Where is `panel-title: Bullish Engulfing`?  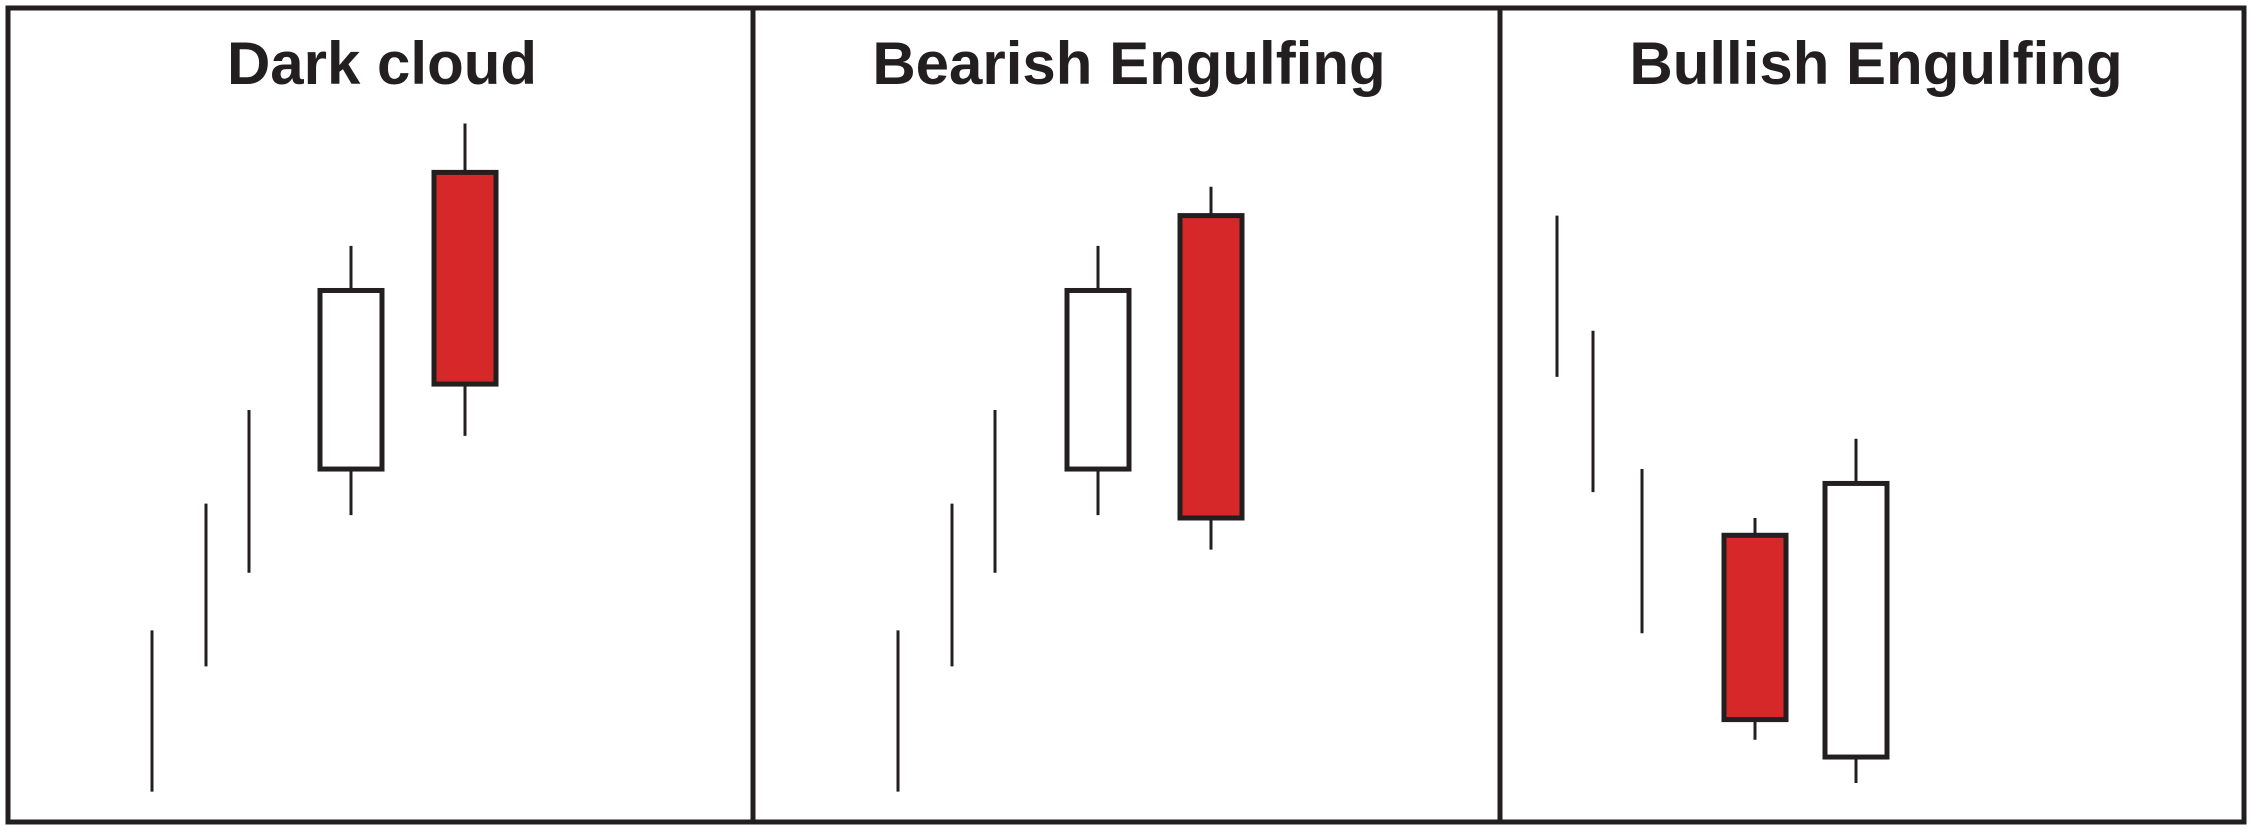 panel-title: Bullish Engulfing is located at coordinates (1875, 63).